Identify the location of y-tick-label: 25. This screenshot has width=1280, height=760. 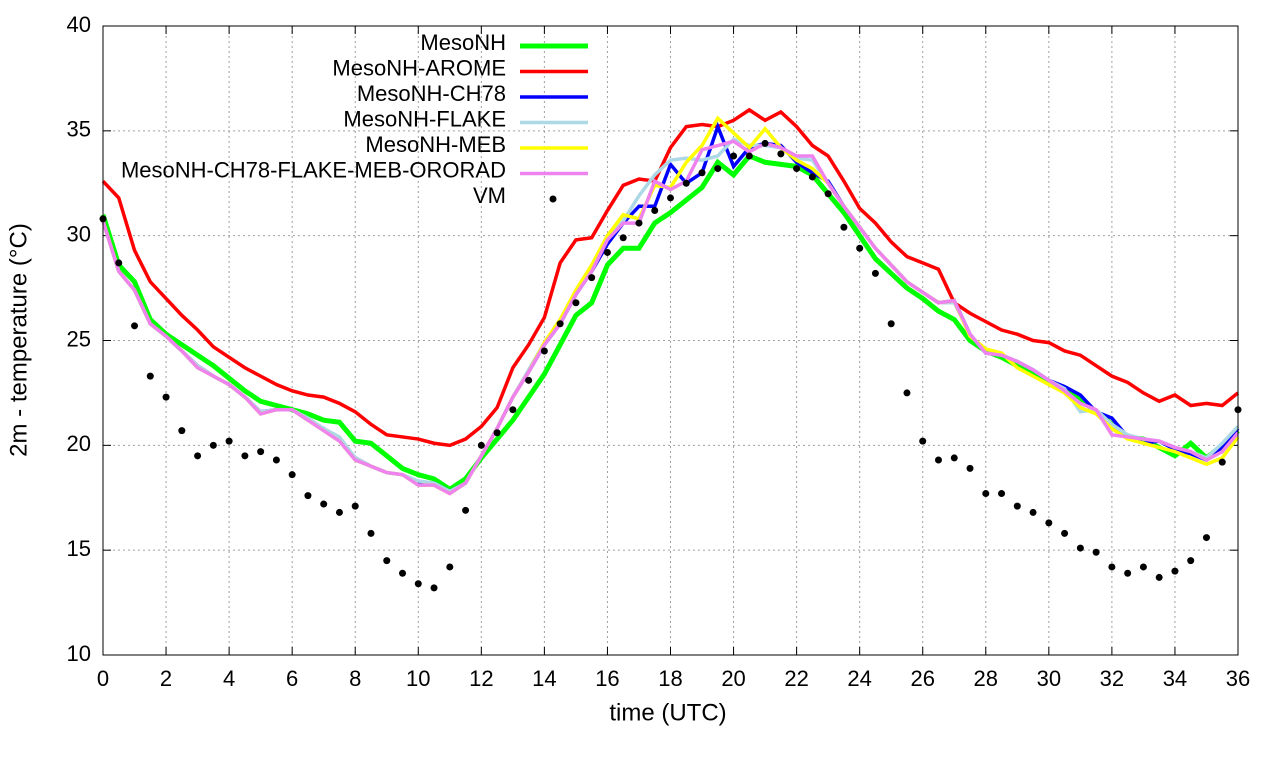
(79, 338).